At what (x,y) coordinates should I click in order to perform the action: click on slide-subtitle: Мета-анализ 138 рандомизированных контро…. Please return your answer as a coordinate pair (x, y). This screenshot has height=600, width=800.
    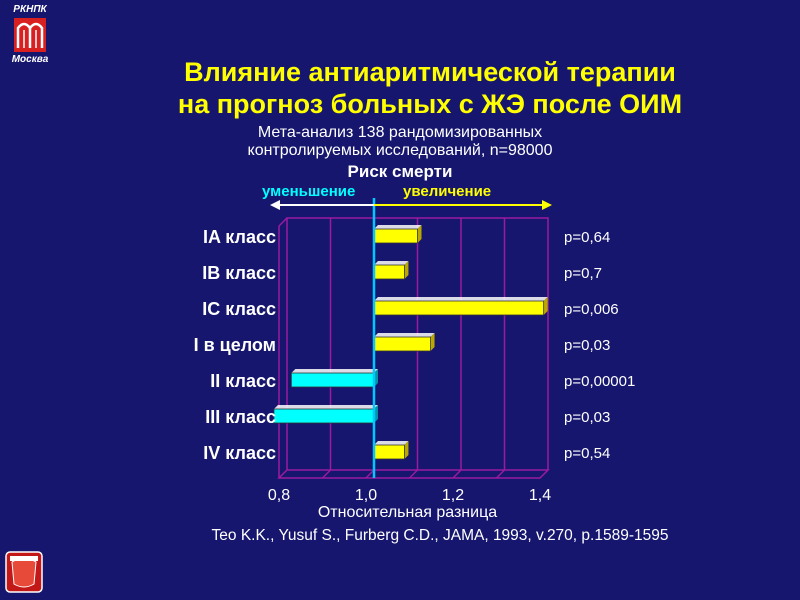
    Looking at the image, I should click on (400, 142).